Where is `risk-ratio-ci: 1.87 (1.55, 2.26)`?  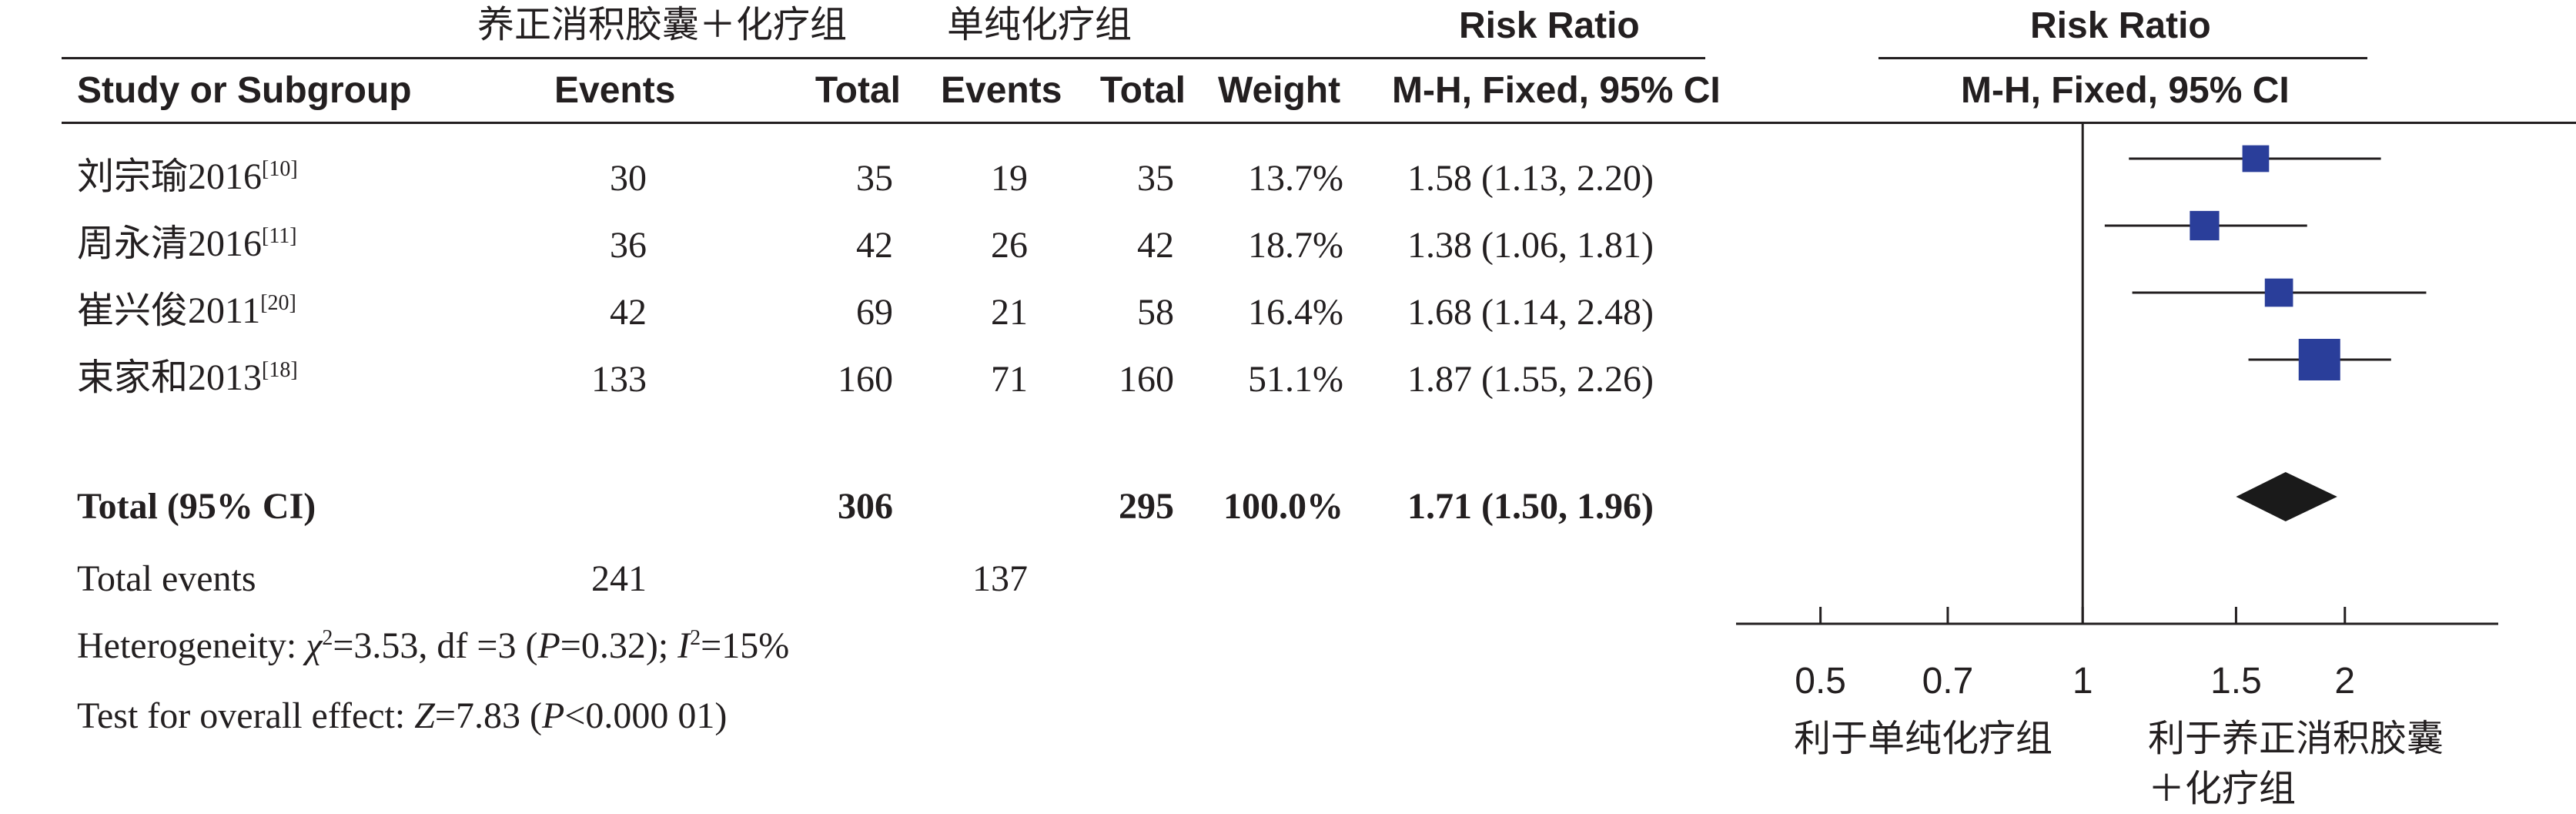 risk-ratio-ci: 1.87 (1.55, 2.26) is located at coordinates (1531, 379).